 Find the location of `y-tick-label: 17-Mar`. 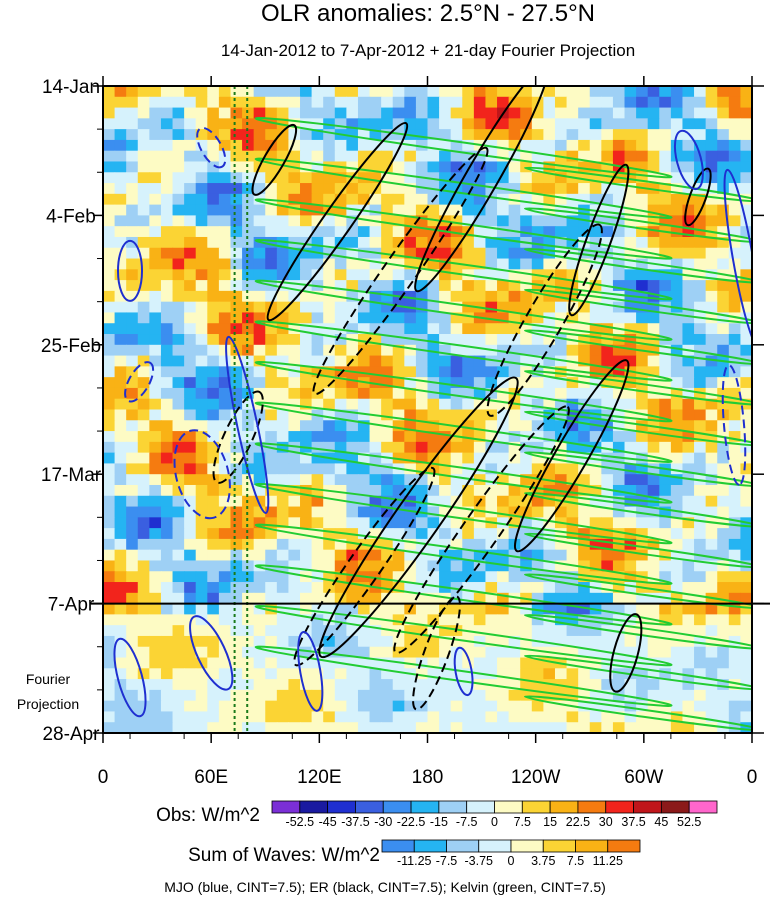

y-tick-label: 17-Mar is located at coordinates (71, 475).